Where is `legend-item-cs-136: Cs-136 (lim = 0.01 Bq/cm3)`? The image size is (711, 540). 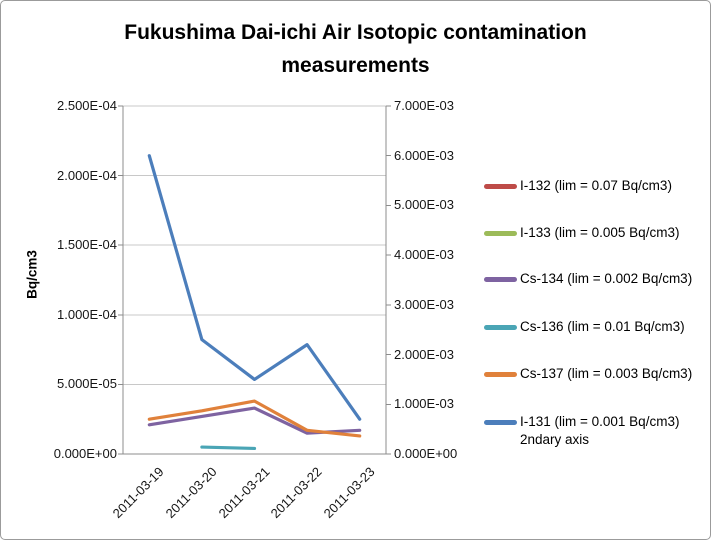
legend-item-cs-136: Cs-136 (lim = 0.01 Bq/cm3) is located at coordinates (584, 327).